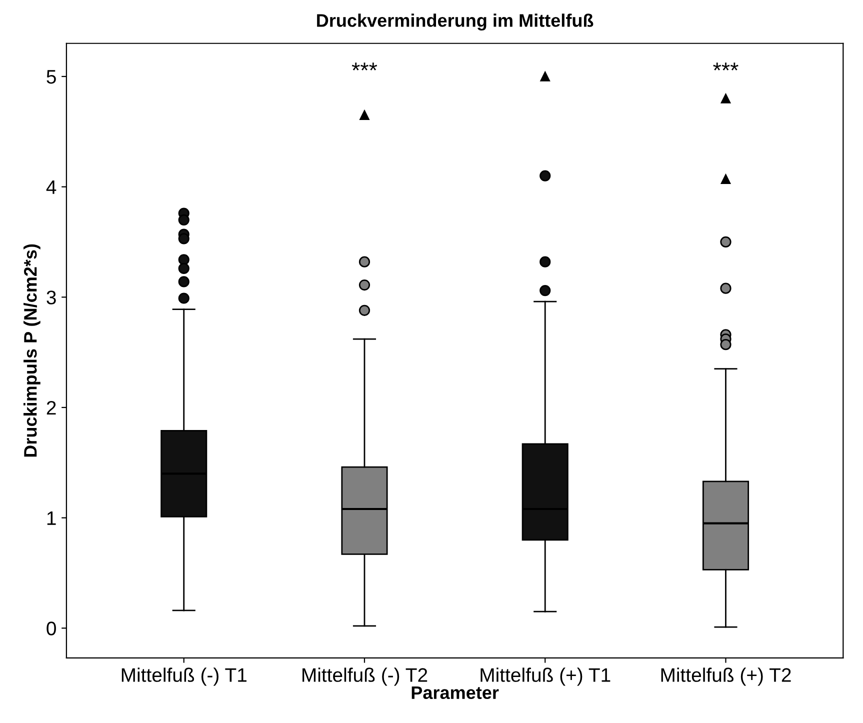  Describe the element at coordinates (51, 629) in the screenshot. I see `y-tick-label: 0` at that location.